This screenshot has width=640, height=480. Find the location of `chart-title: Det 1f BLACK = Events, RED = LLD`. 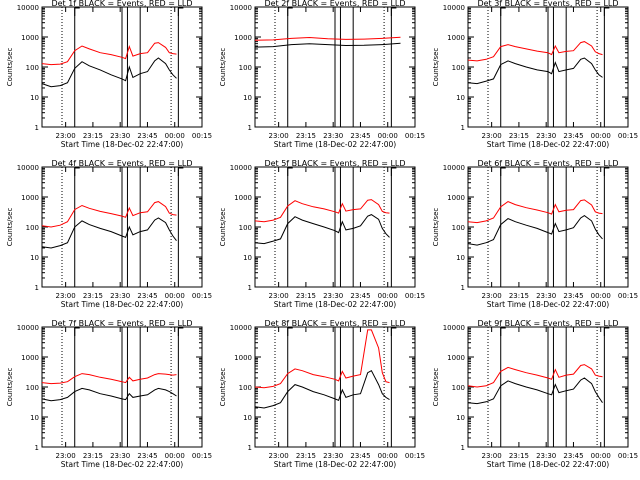

chart-title: Det 1f BLACK = Events, RED = LLD is located at coordinates (121, 4).